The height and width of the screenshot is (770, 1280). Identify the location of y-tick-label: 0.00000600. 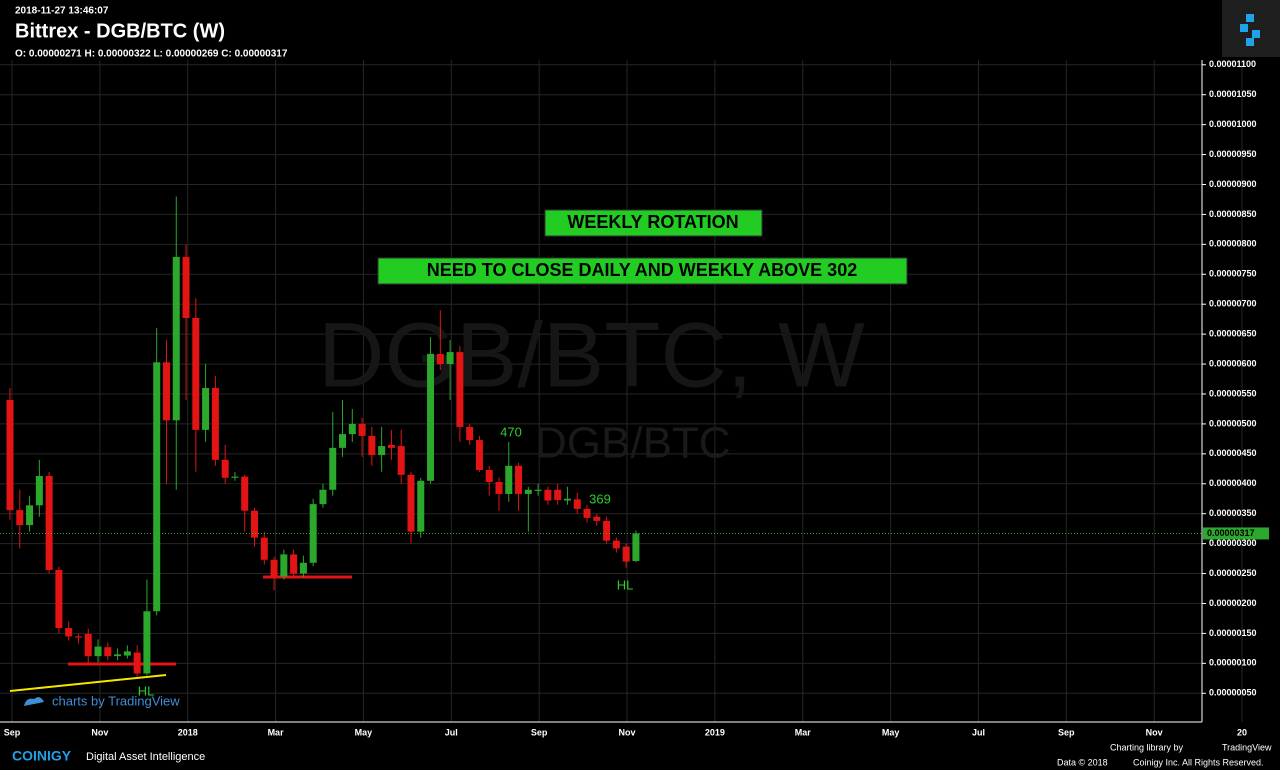
(1233, 363).